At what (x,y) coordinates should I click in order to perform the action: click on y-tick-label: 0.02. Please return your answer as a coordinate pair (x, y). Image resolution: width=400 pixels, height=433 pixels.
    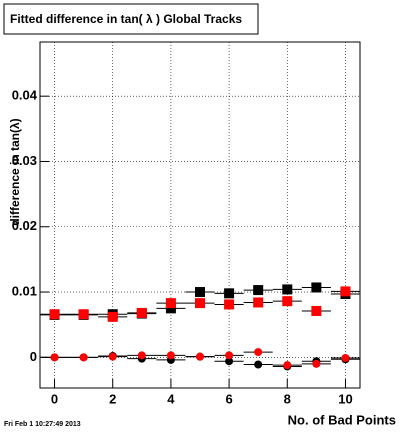
    Looking at the image, I should click on (24, 225).